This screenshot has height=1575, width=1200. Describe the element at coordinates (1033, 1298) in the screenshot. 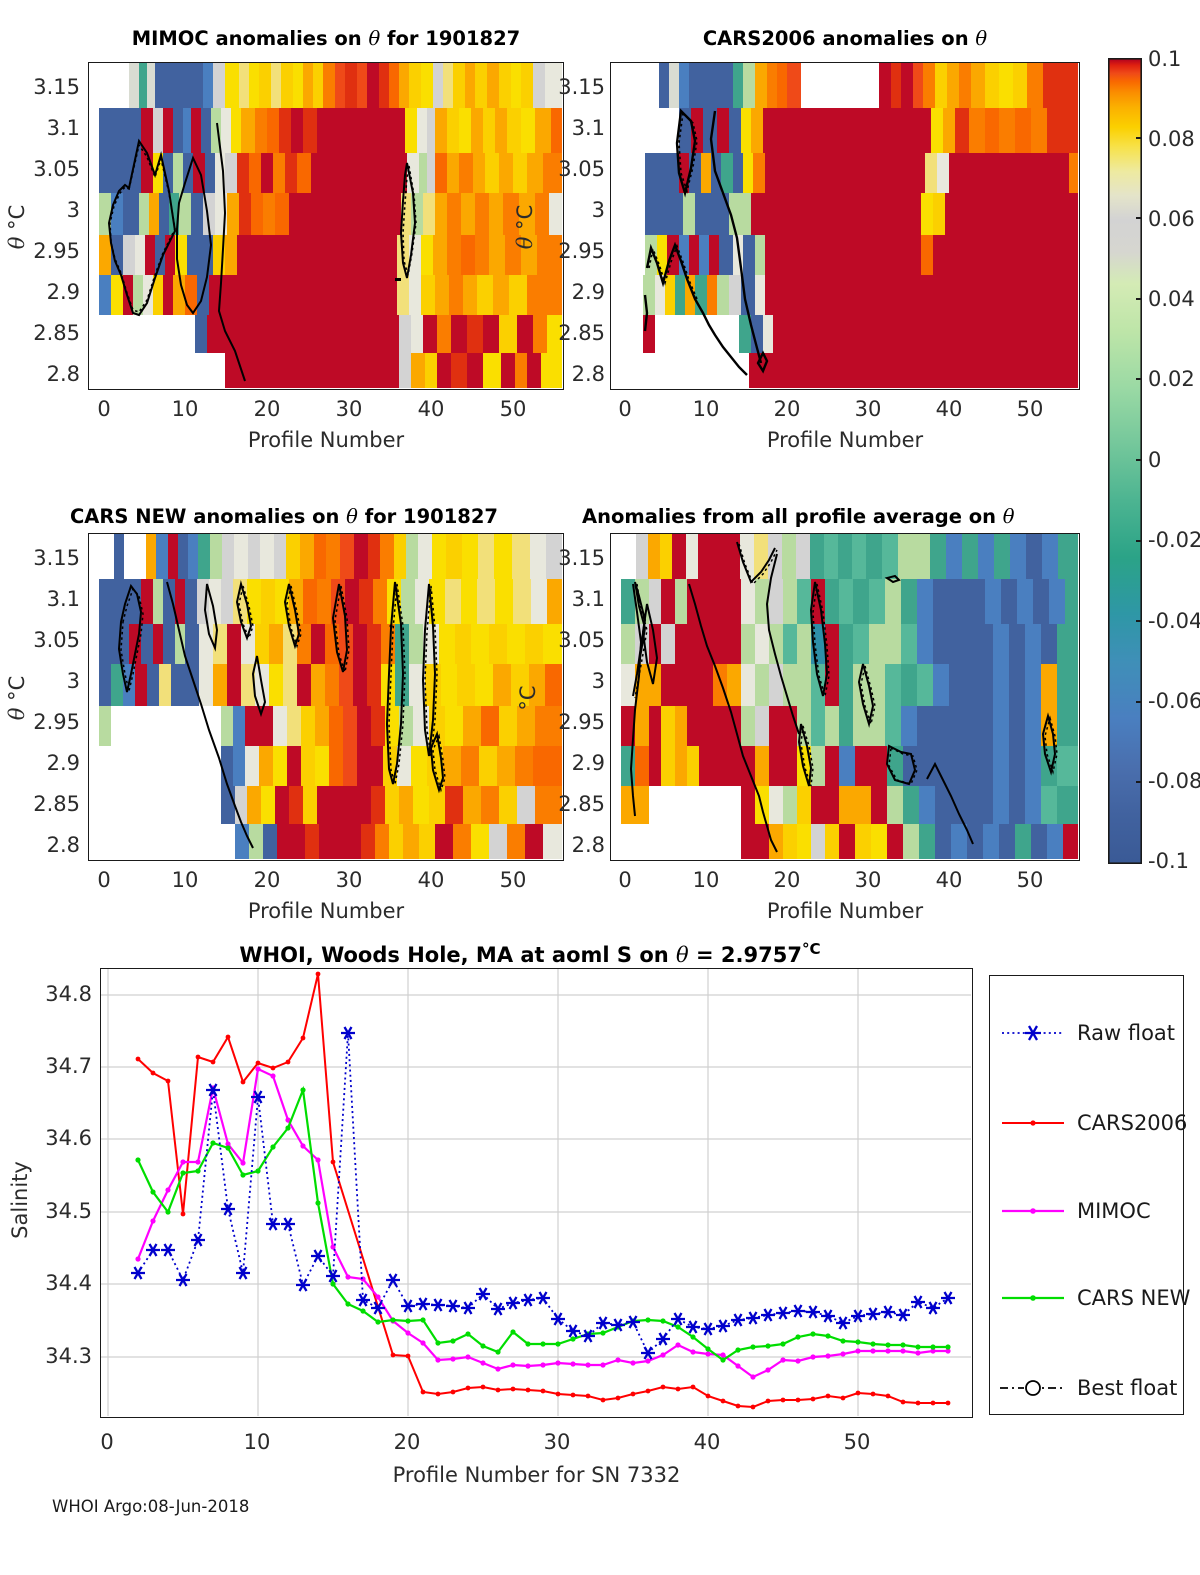

I see `legend-sample-cars-new` at that location.